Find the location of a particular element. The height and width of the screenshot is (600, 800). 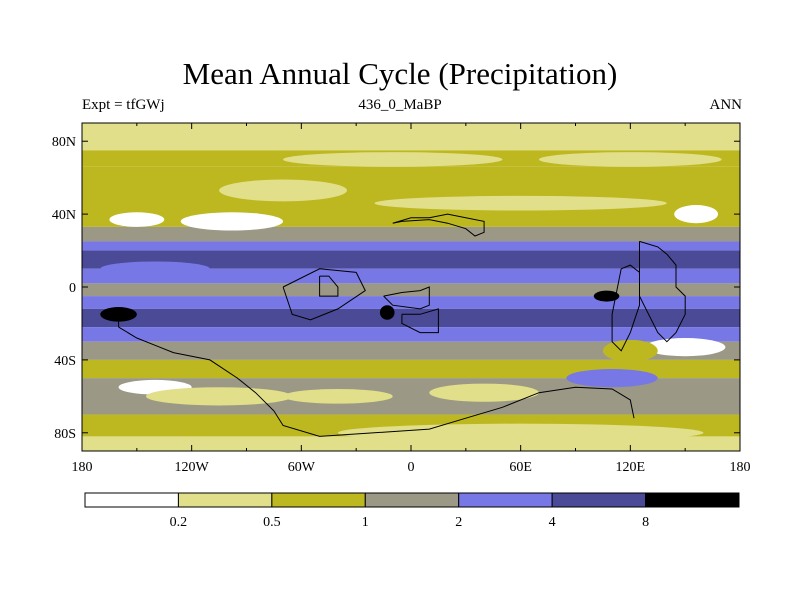

x-tick-label: 120E is located at coordinates (631, 467).